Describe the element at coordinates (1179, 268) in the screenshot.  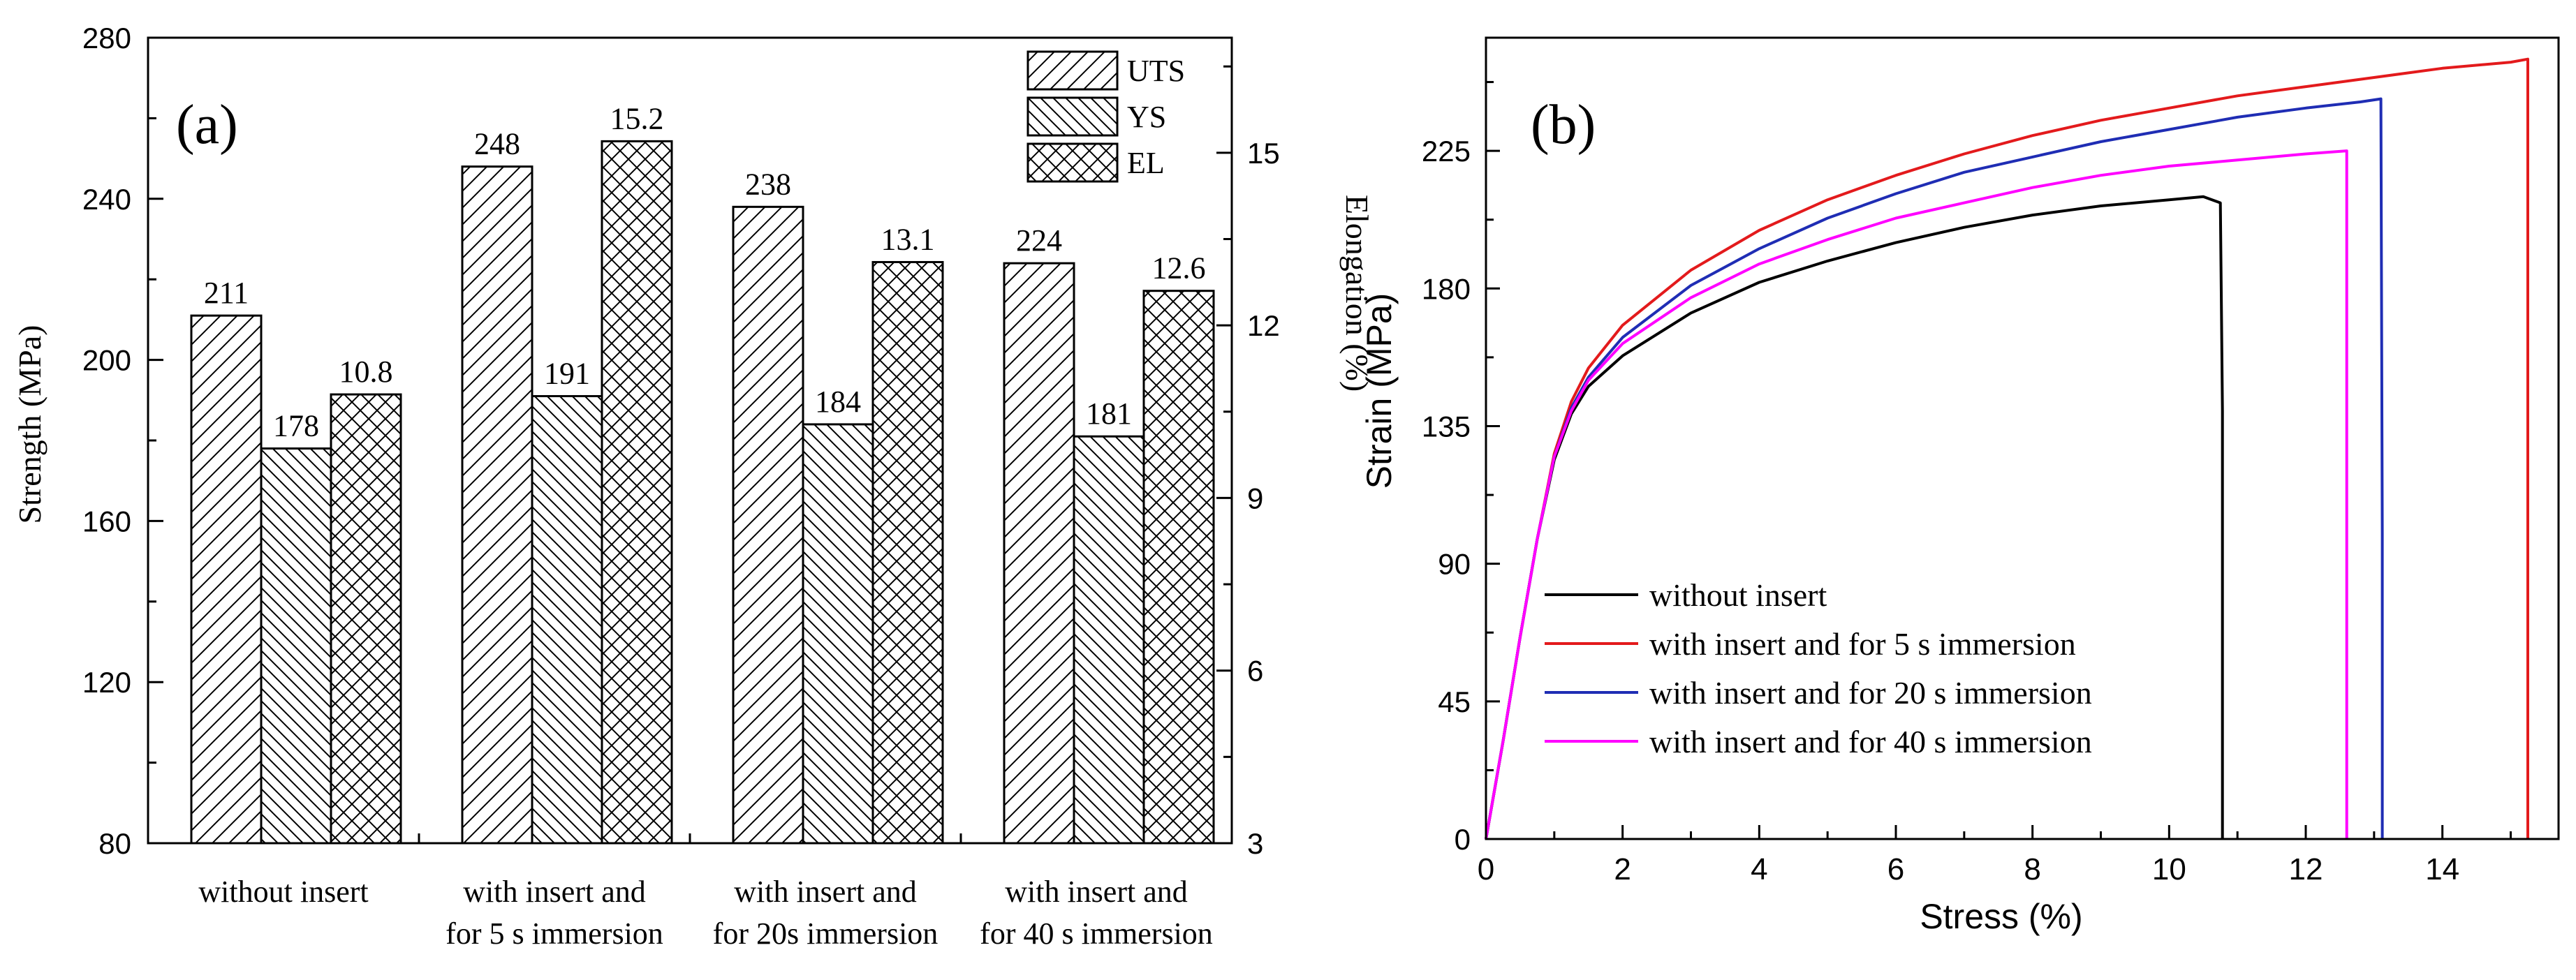
I see `data-label-el-3: 12.6` at that location.